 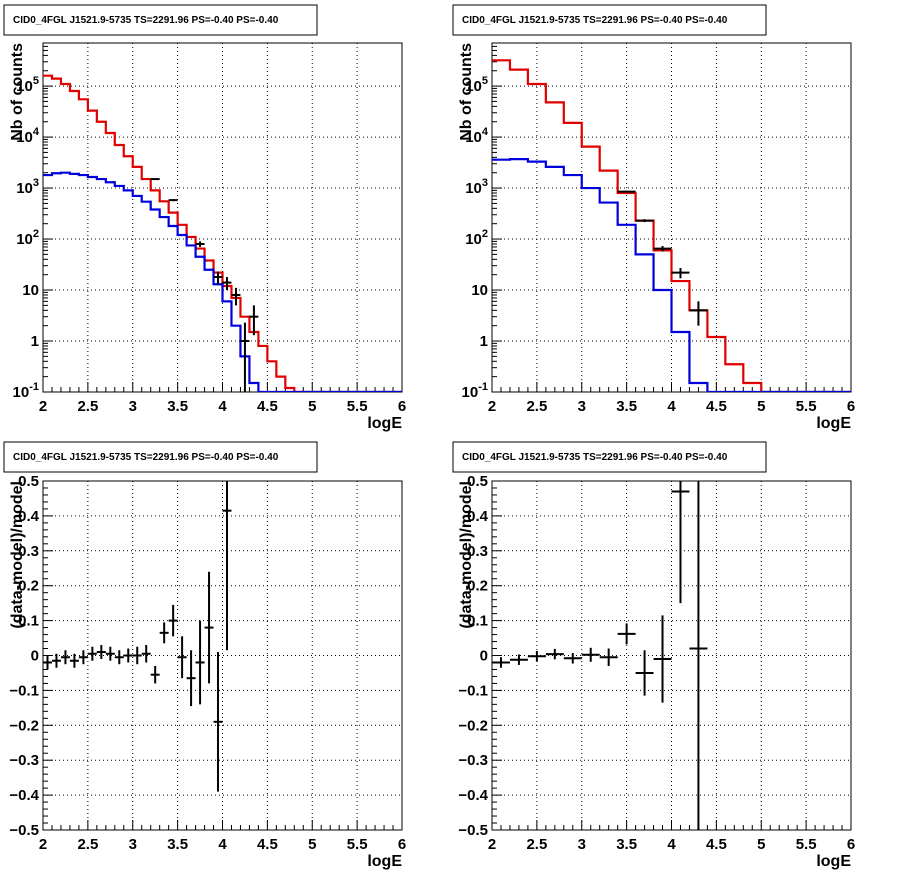 What do you see at coordinates (485, 81) in the screenshot?
I see `y-tick-label-exponent: 5` at bounding box center [485, 81].